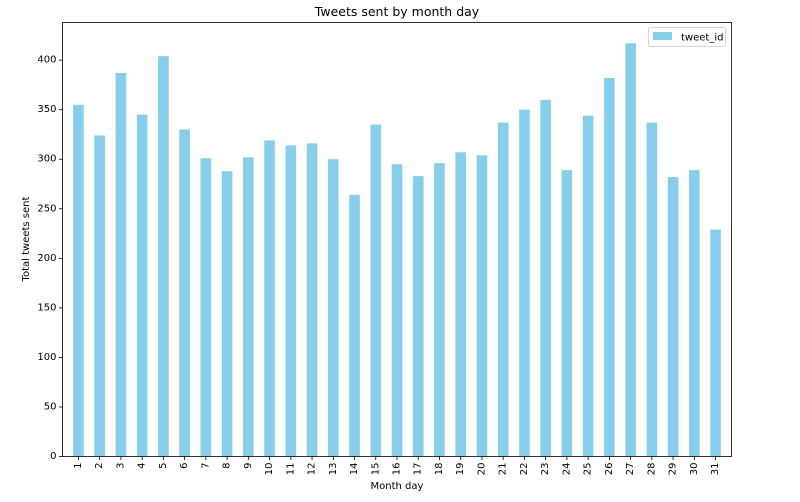  I want to click on x-tick-label: 14, so click(354, 469).